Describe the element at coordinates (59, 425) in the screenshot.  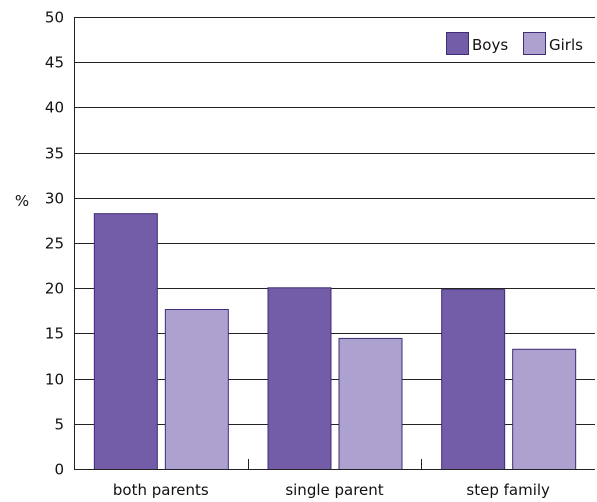
I see `y-tick-label: 5` at that location.